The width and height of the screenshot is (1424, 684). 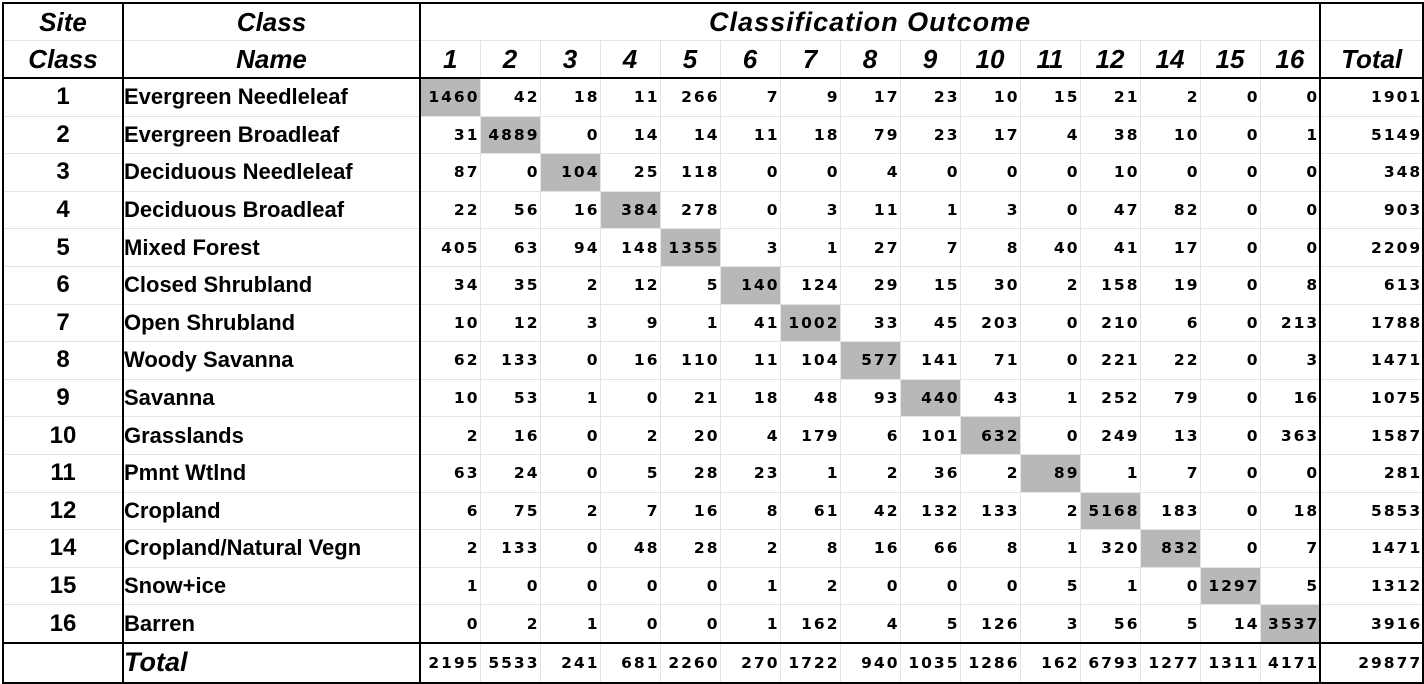 I want to click on matrix-cell: 21, so click(x=690, y=398).